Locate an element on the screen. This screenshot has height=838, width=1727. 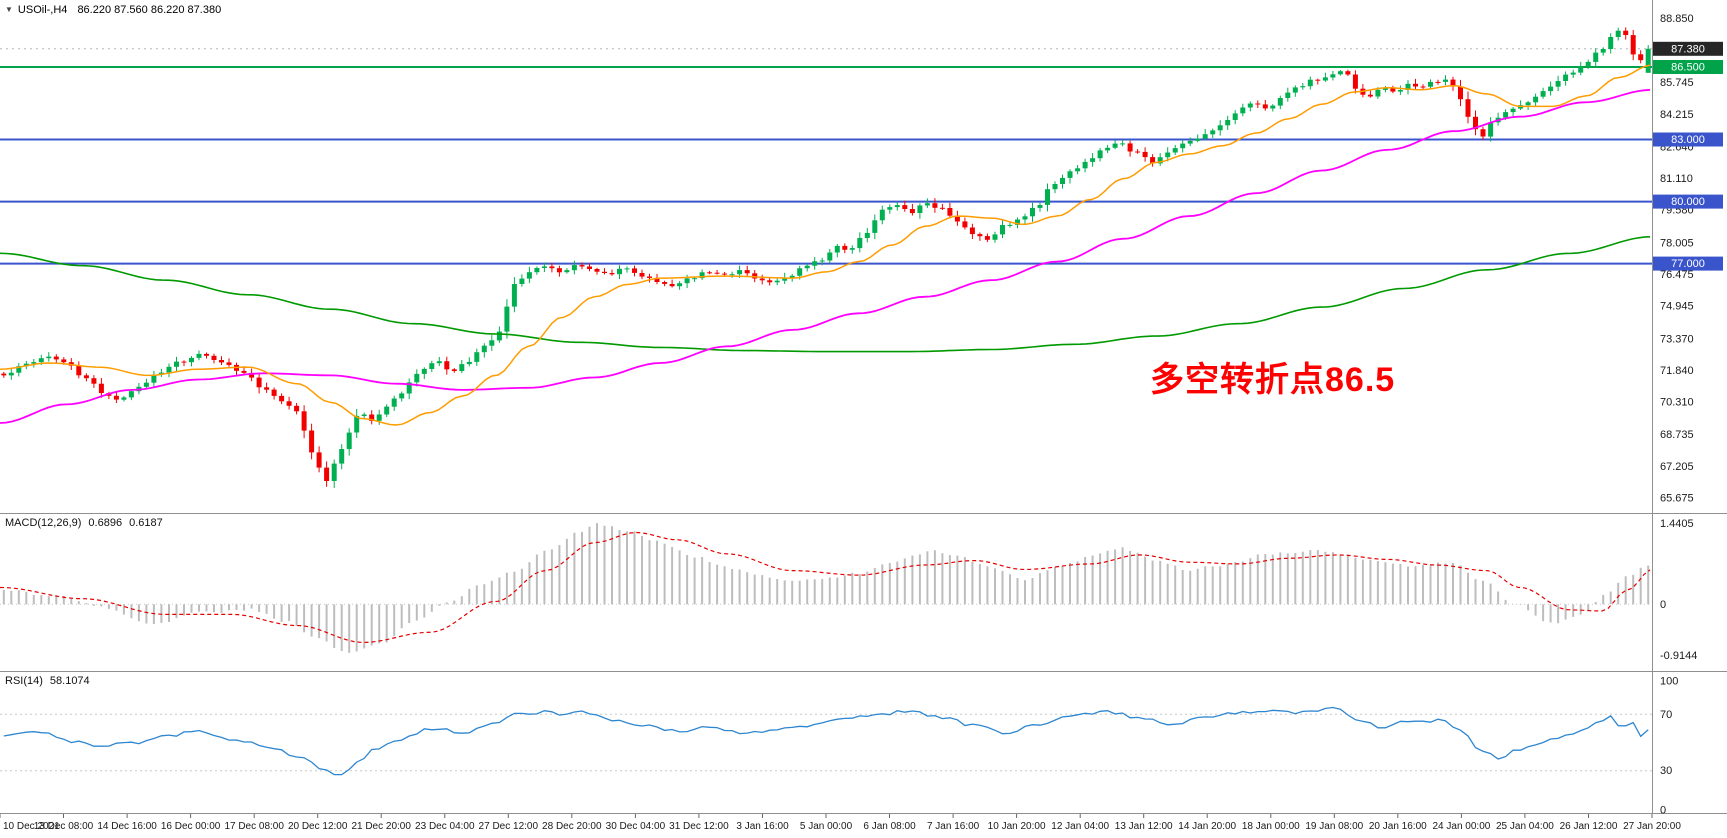
rsi-line is located at coordinates (826, 741).